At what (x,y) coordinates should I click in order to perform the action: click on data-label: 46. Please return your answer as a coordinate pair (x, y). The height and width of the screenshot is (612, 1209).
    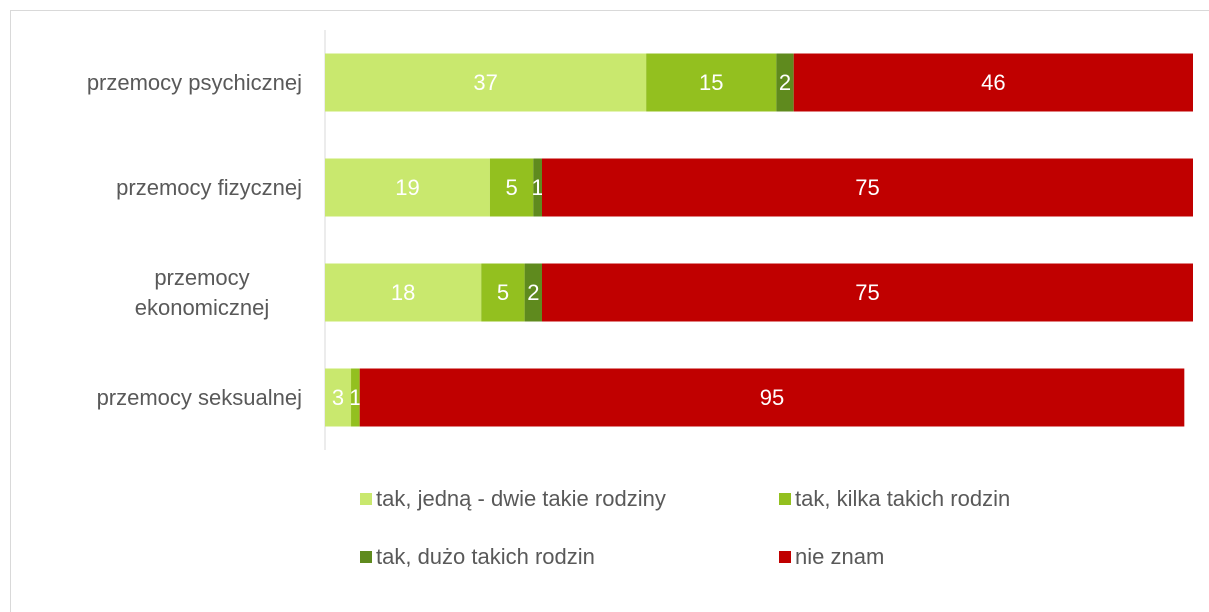
    Looking at the image, I should click on (993, 82).